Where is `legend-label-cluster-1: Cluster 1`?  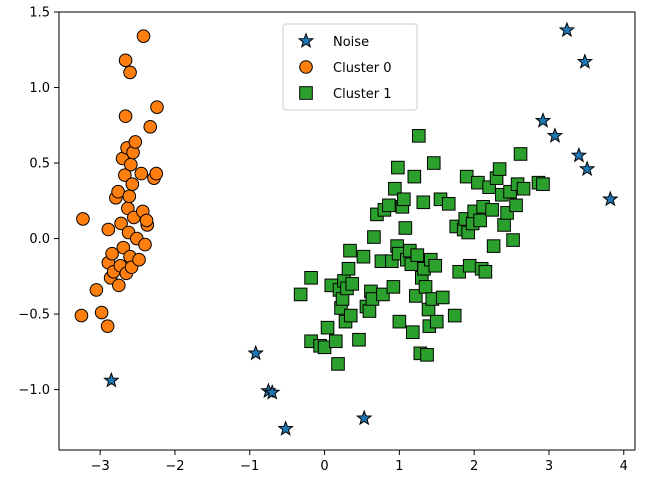
legend-label-cluster-1: Cluster 1 is located at coordinates (362, 94).